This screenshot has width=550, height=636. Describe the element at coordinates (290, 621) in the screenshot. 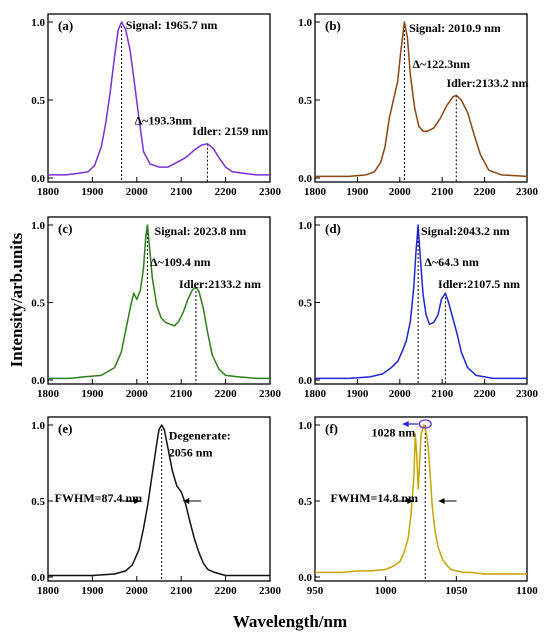

I see `x-axis-title: Wavelength/nm` at that location.